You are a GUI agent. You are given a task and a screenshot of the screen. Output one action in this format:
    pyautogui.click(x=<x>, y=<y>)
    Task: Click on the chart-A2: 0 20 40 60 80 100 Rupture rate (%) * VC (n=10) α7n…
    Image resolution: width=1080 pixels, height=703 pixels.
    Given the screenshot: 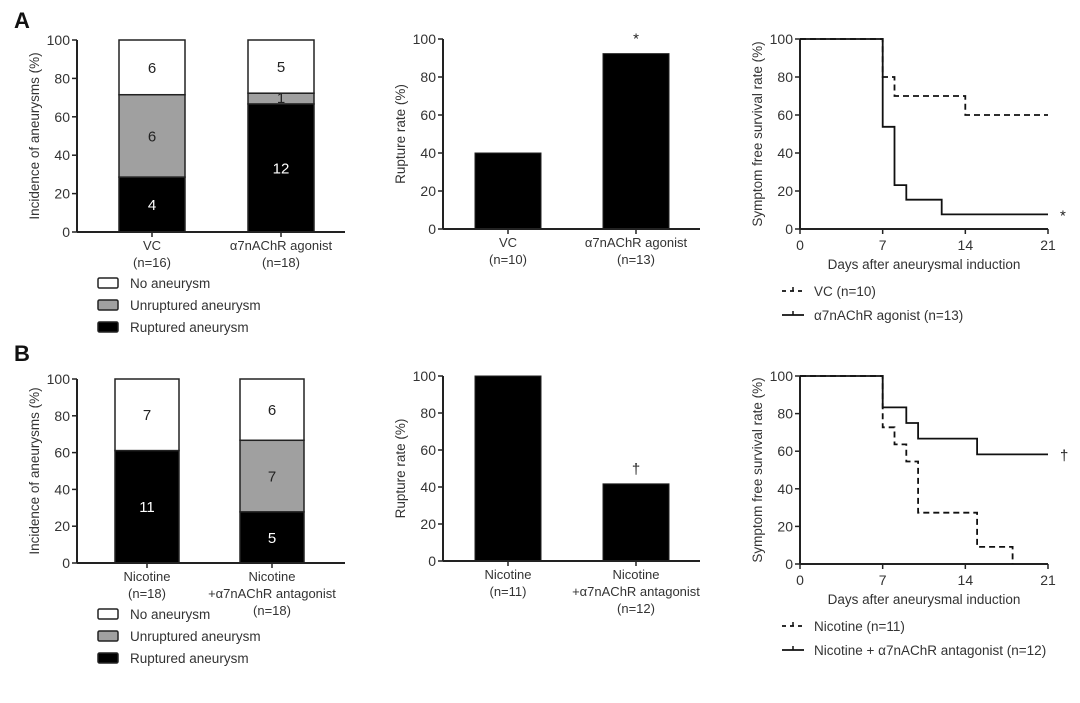 What is the action you would take?
    pyautogui.click(x=546, y=149)
    